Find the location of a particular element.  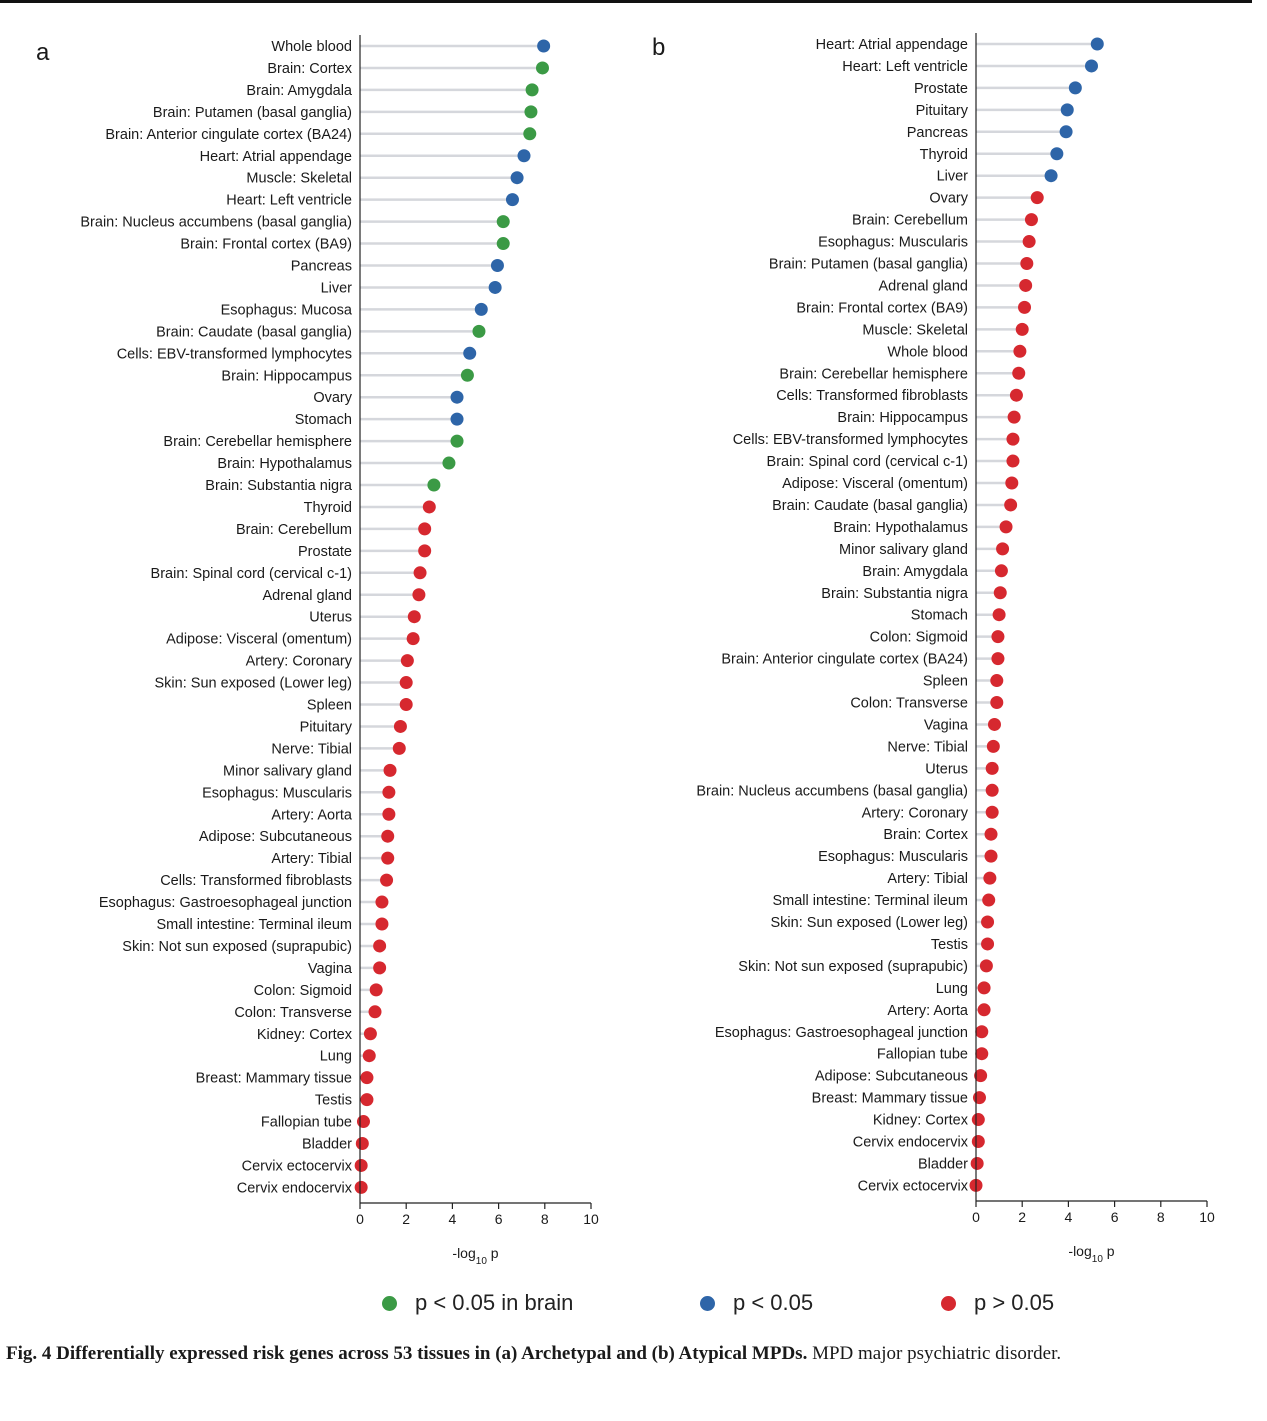

x-tick-label: 2 is located at coordinates (406, 1219).